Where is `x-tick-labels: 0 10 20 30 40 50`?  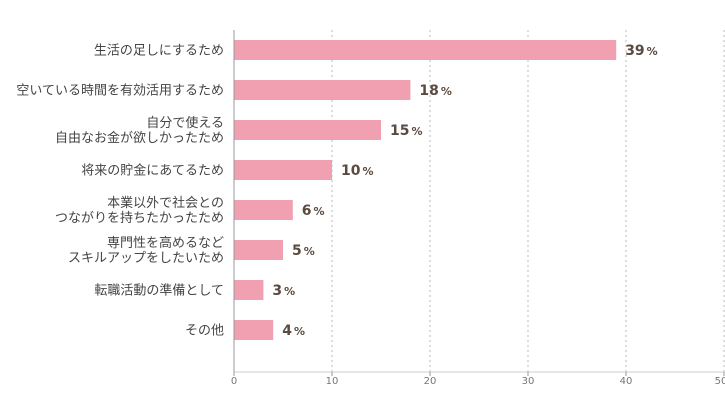
x-tick-labels: 0 10 20 30 40 50 is located at coordinates (478, 379).